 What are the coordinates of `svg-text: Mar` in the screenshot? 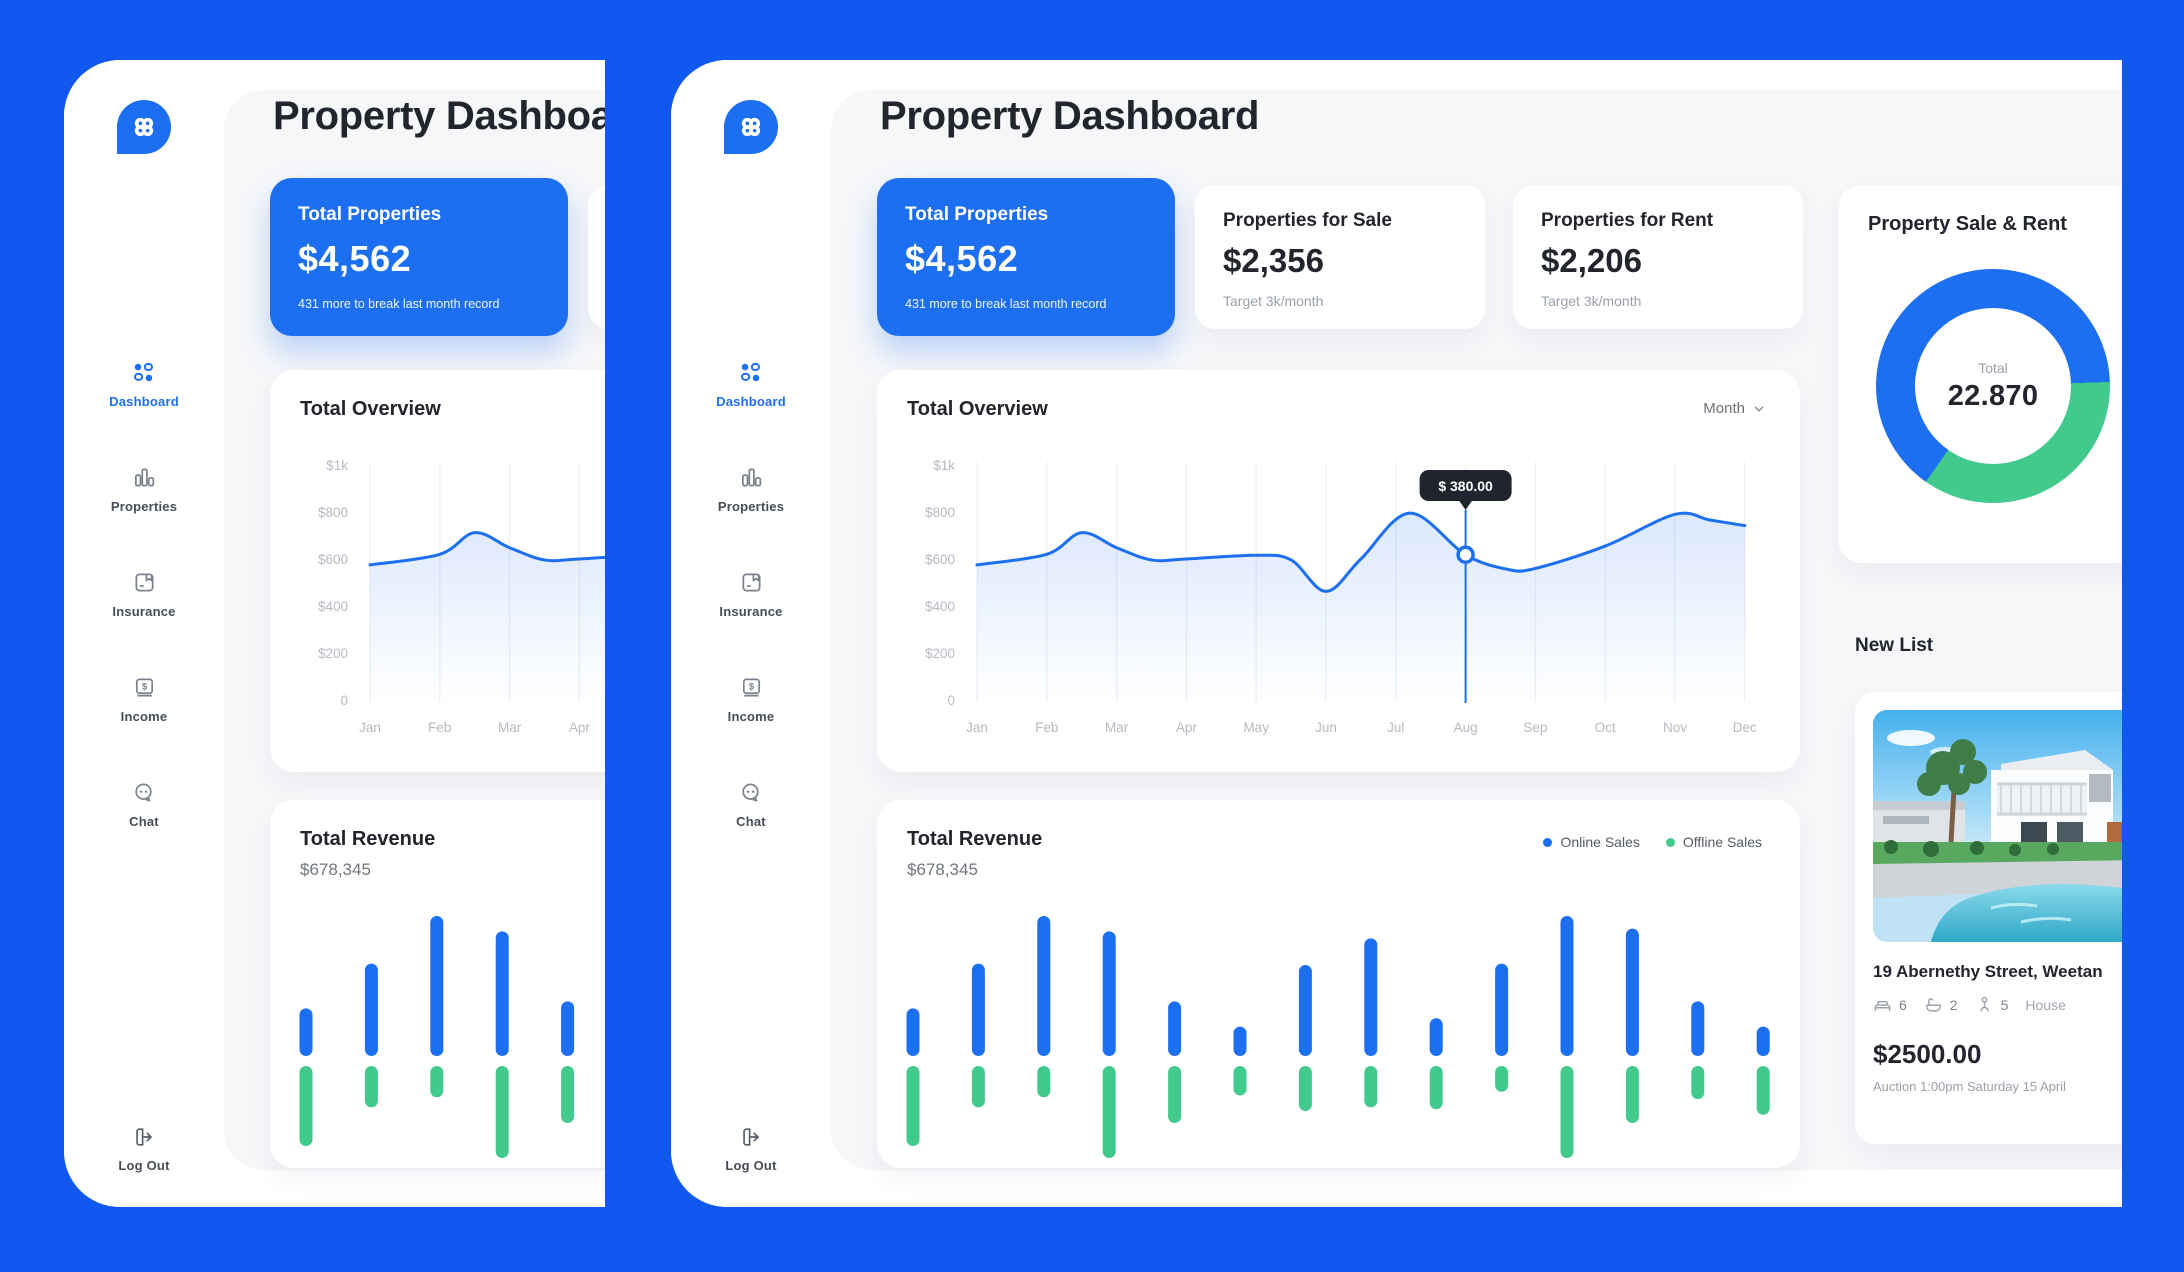 It's located at (1117, 727).